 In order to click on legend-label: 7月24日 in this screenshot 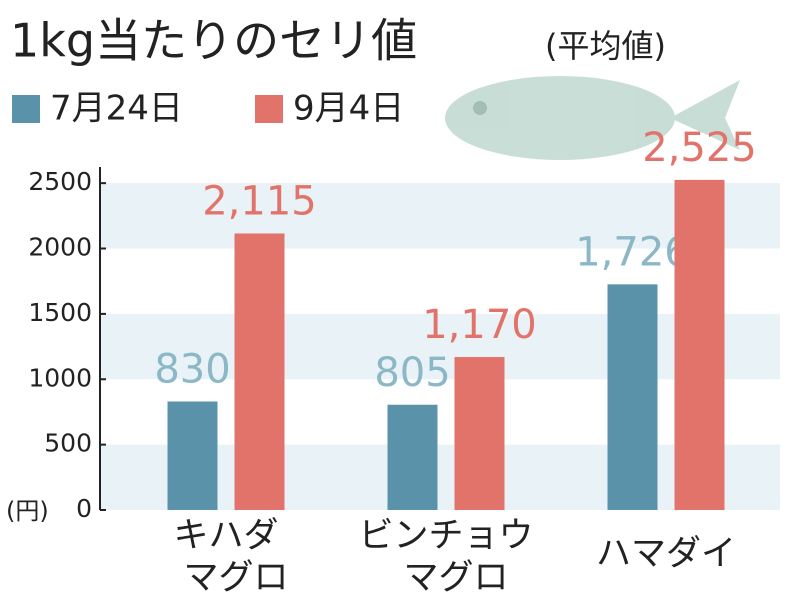, I will do `click(116, 109)`.